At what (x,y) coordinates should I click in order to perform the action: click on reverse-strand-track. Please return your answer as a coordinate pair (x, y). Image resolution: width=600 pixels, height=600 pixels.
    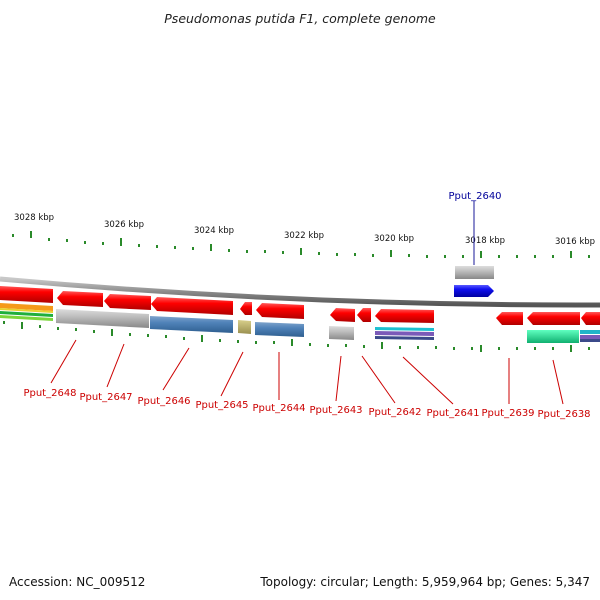
    Looking at the image, I should click on (300, 305).